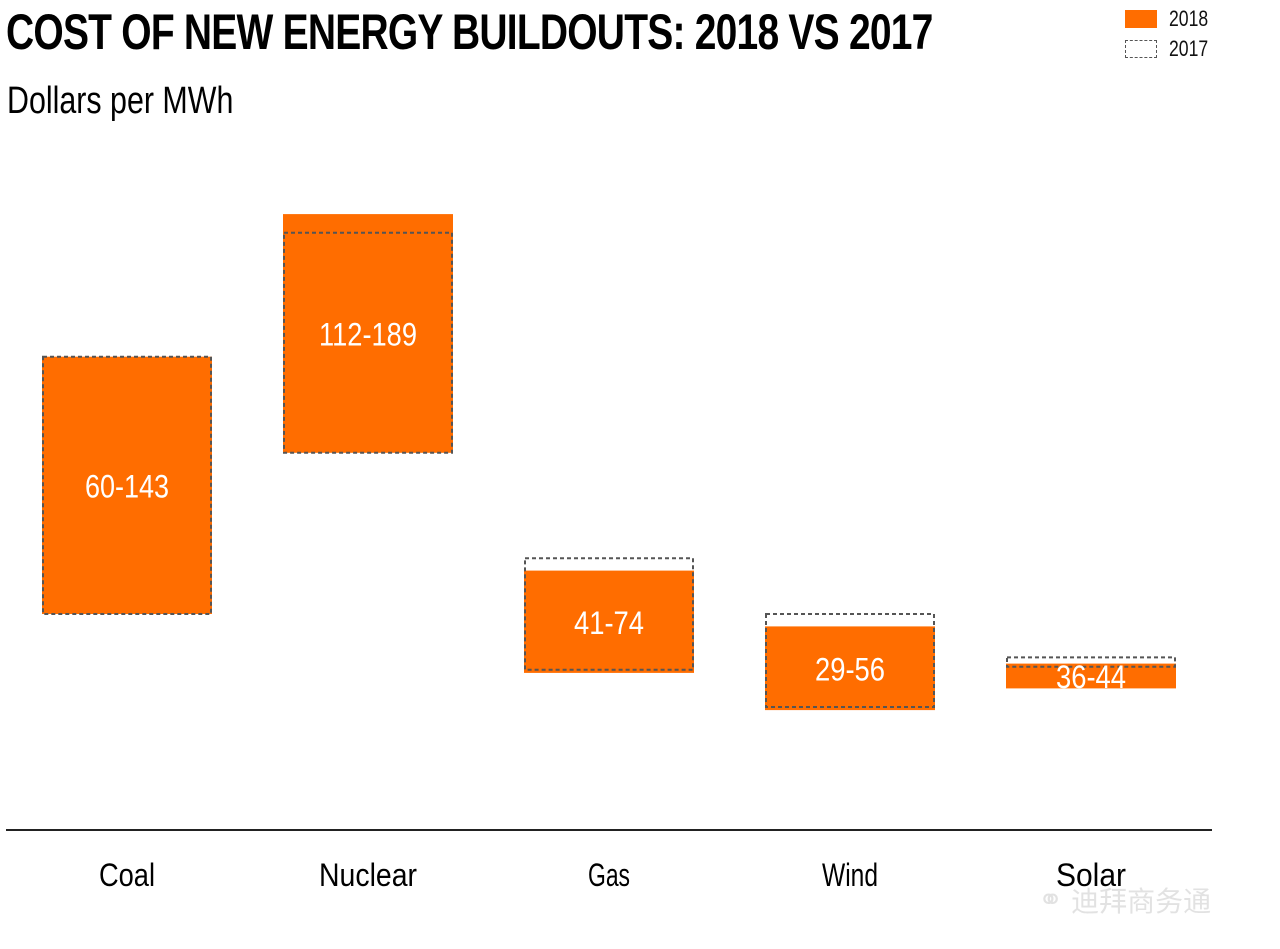 This screenshot has width=1280, height=949. I want to click on watermark: ⚭ 迪拜商务通, so click(1124, 900).